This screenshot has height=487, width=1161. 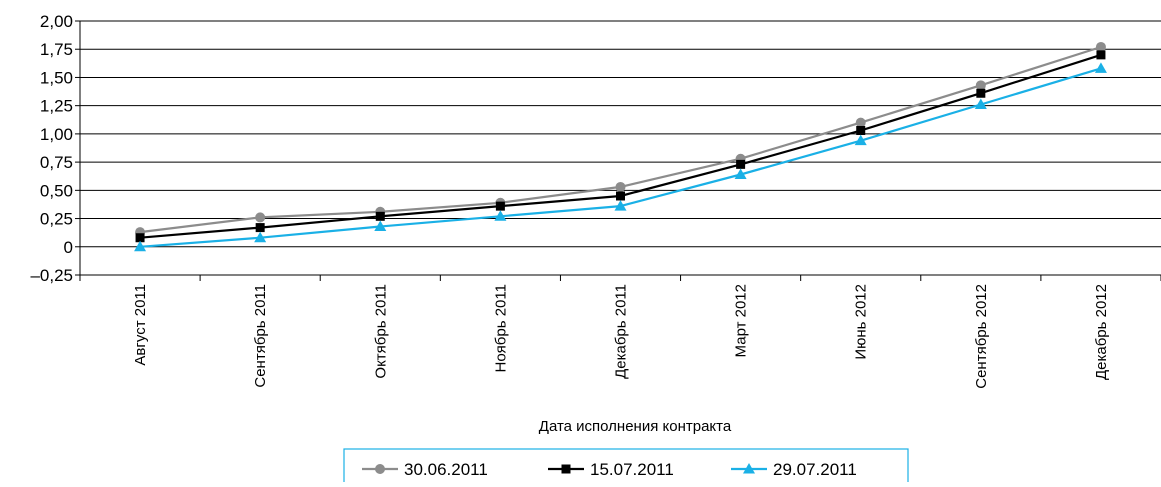 What do you see at coordinates (56, 77) in the screenshot?
I see `y-tick-label: 1,50` at bounding box center [56, 77].